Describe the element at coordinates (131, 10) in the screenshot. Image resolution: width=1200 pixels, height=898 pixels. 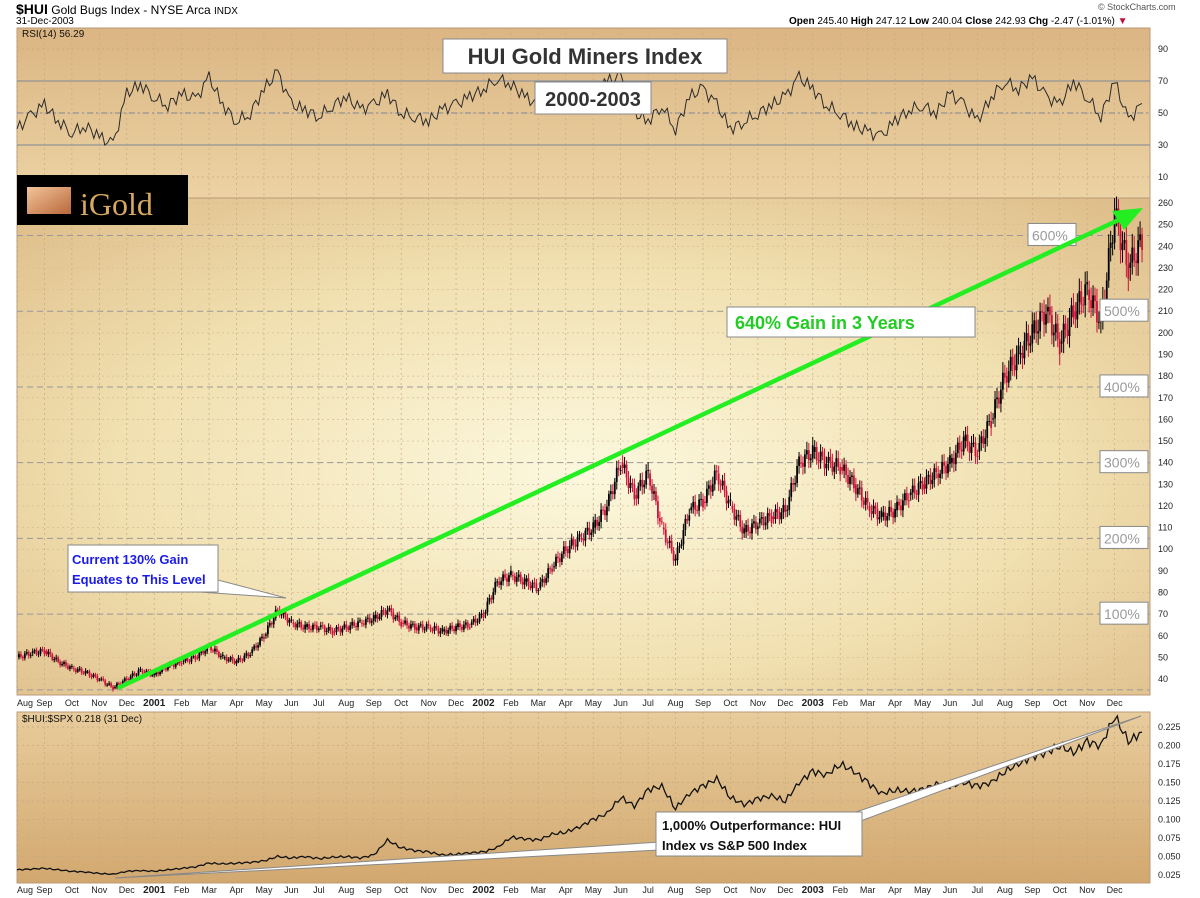
I see `index-name: Gold Bugs Index - NYSE Arca` at that location.